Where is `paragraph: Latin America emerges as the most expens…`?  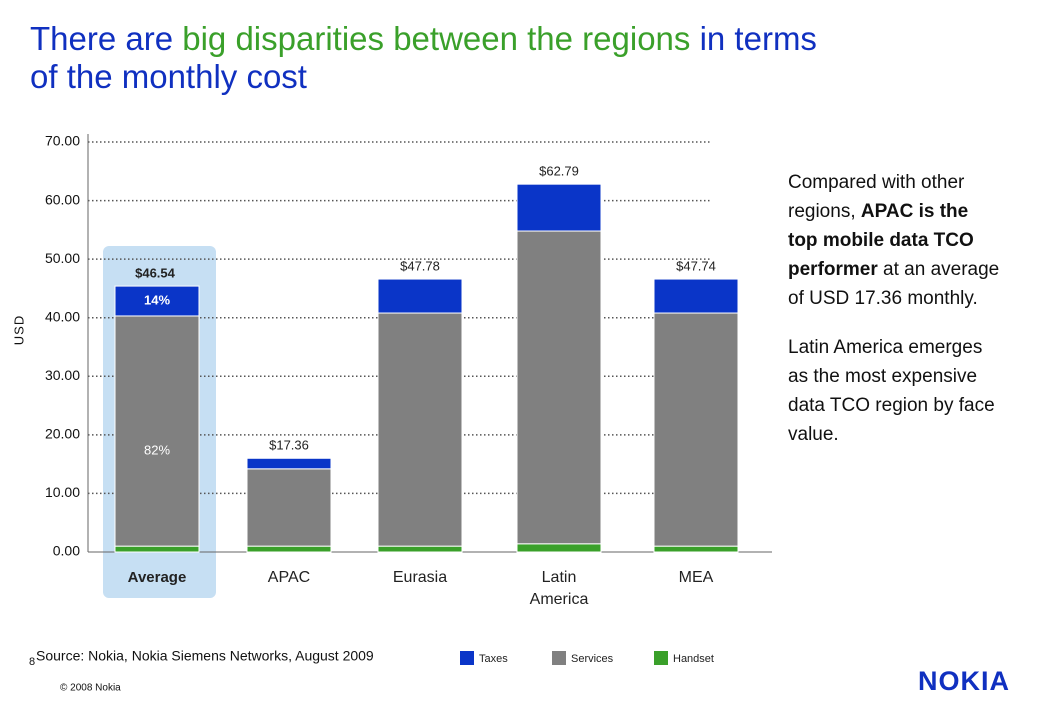
paragraph: Latin America emerges as the most expens… is located at coordinates (895, 391).